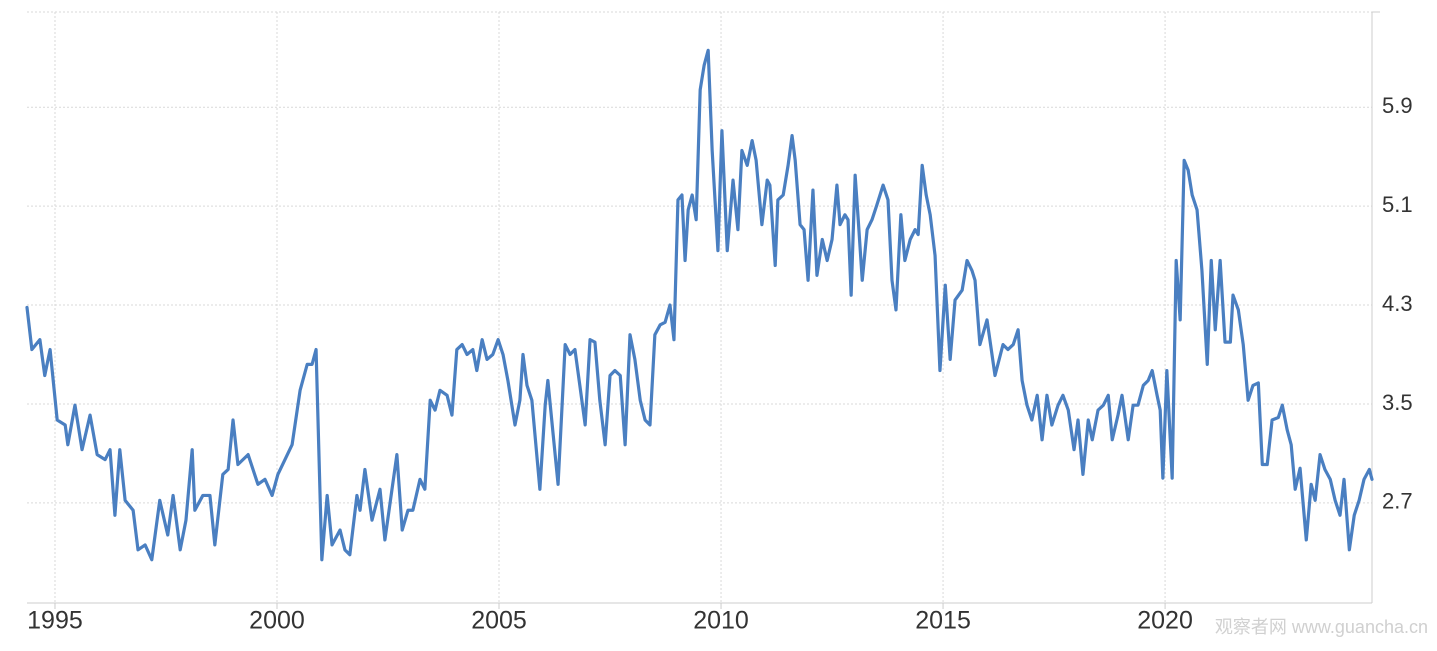 The height and width of the screenshot is (651, 1437). What do you see at coordinates (1397, 501) in the screenshot?
I see `y-tick-label: 2.7` at bounding box center [1397, 501].